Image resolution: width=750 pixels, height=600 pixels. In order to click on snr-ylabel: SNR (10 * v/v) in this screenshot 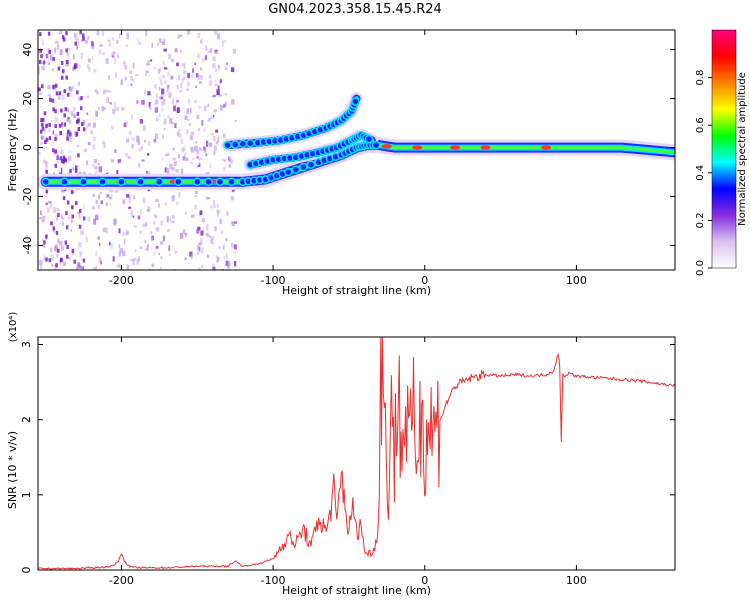, I will do `click(12, 470)`.